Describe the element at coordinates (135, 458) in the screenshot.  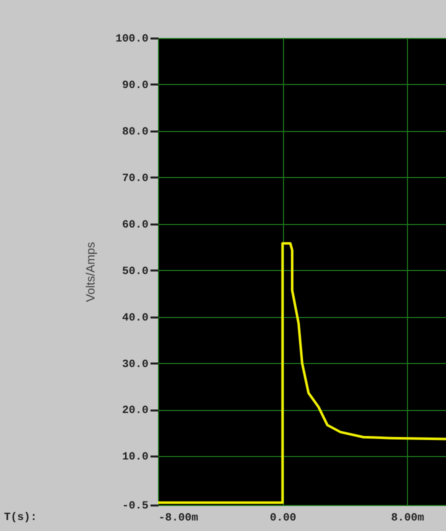
I see `y-tick-label: 10.0` at that location.